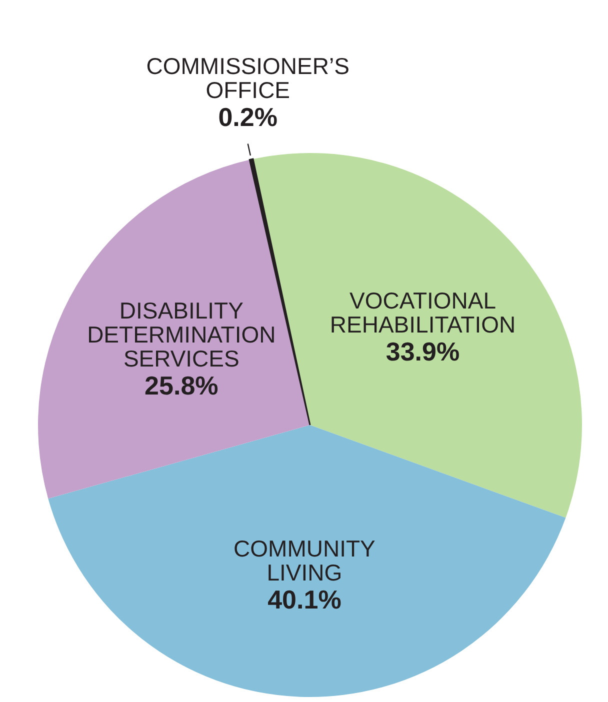 The width and height of the screenshot is (608, 702). Describe the element at coordinates (181, 385) in the screenshot. I see `data-label: 25.8%` at that location.